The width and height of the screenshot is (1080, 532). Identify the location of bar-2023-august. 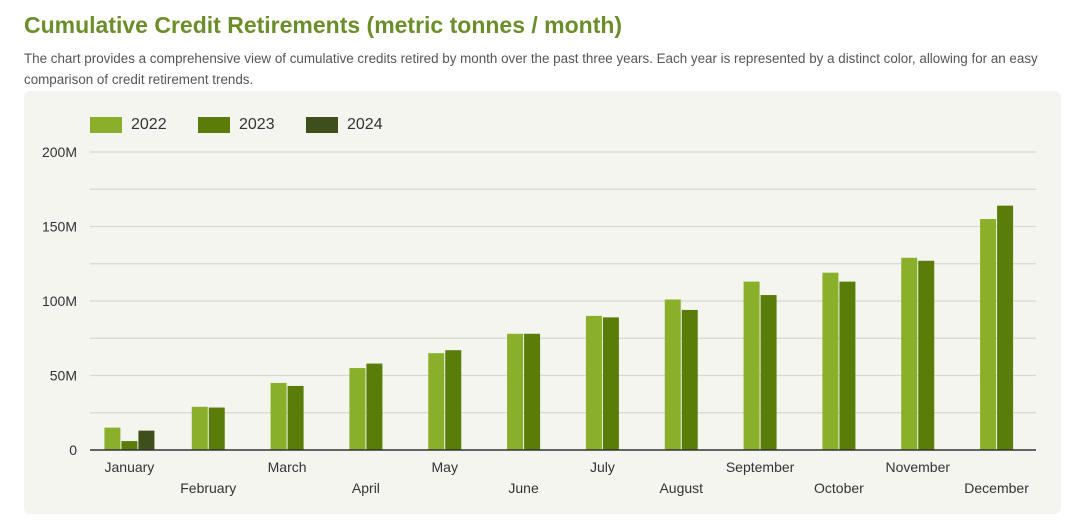
(689, 379).